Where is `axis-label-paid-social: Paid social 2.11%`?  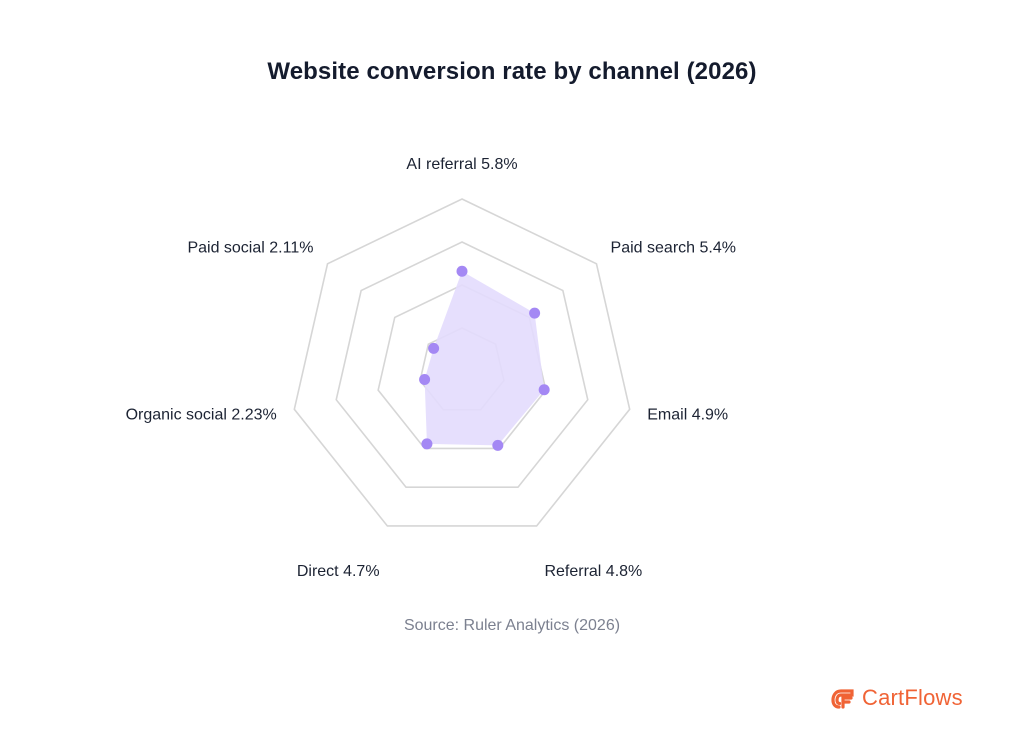 axis-label-paid-social: Paid social 2.11% is located at coordinates (250, 248).